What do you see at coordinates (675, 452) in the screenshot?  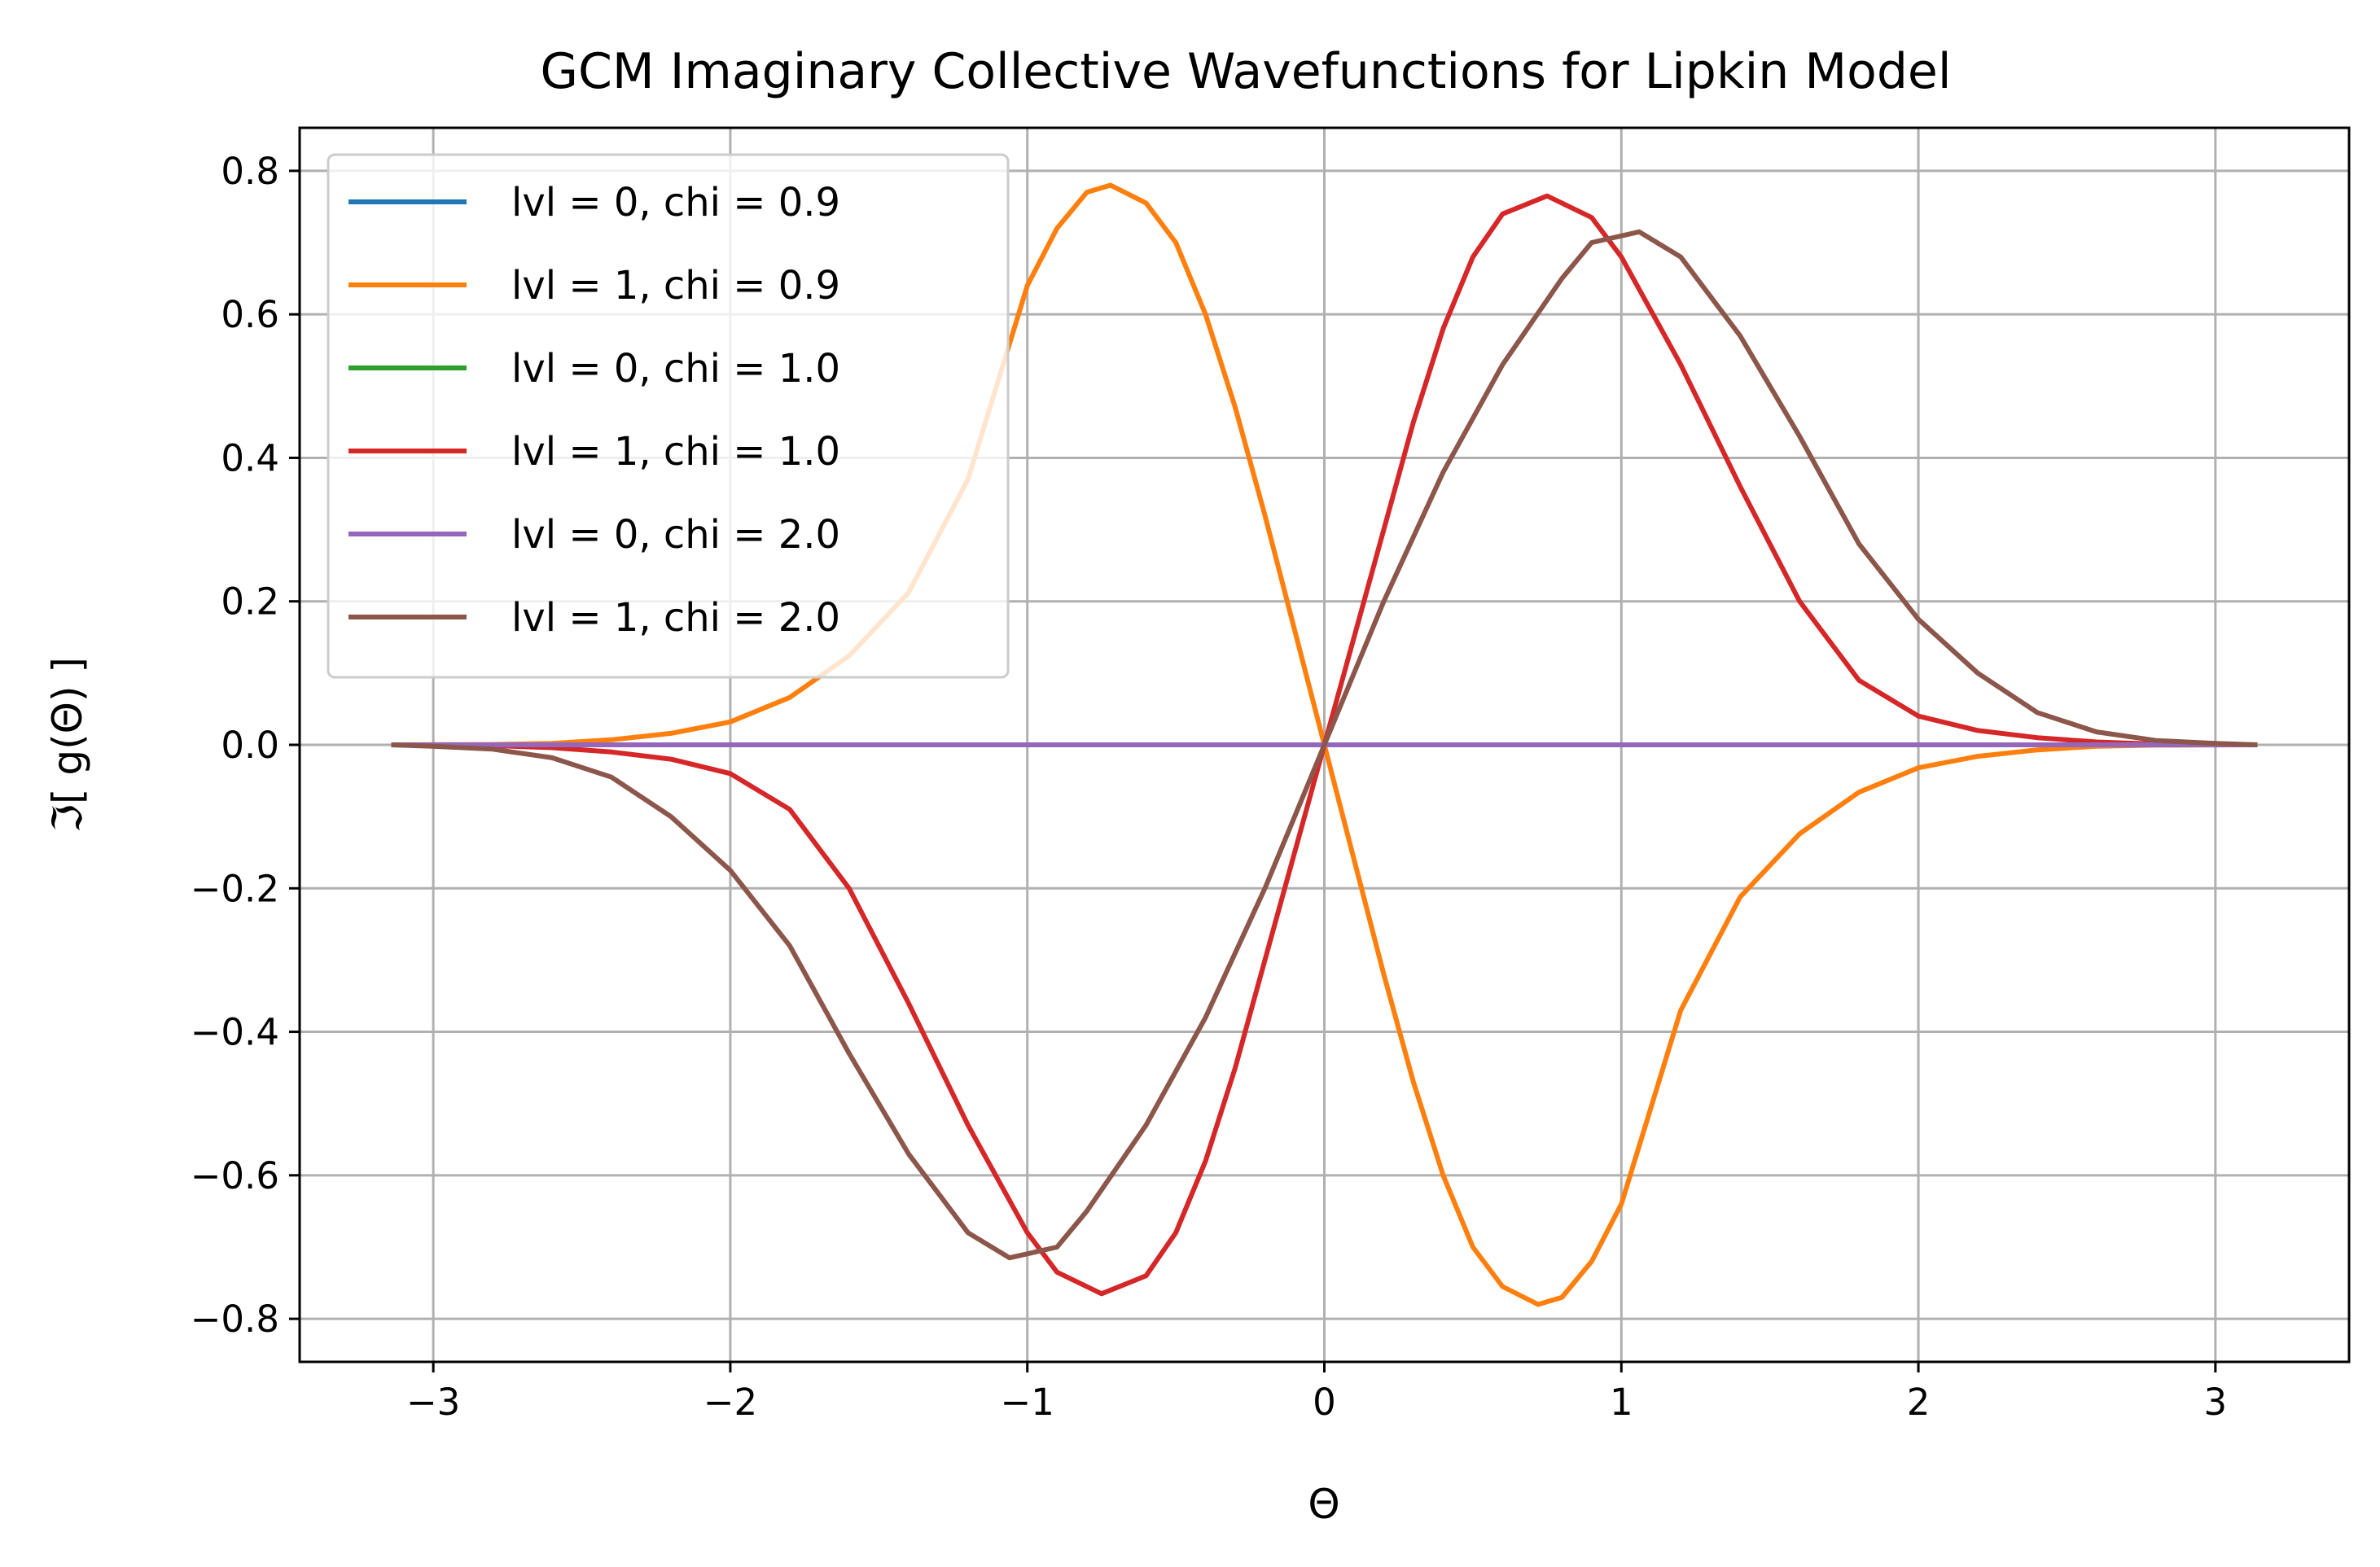 I see `legend-label: lvl = 1, chi = 1.0` at bounding box center [675, 452].